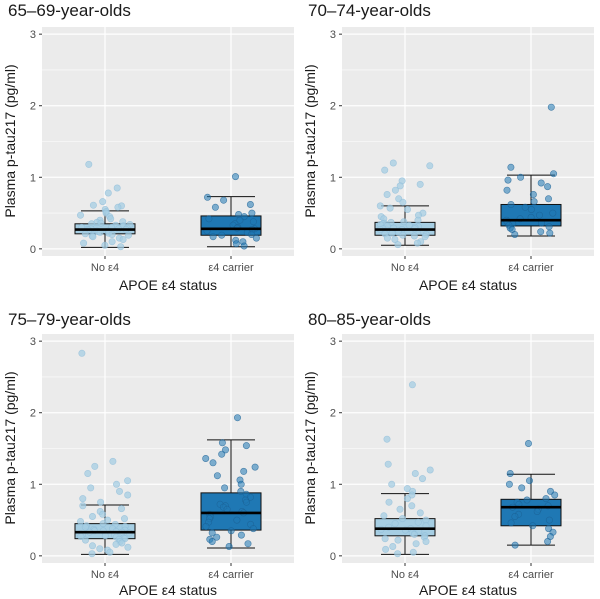 The width and height of the screenshot is (600, 599). I want to click on boxplot-e4-carrier, so click(231, 211).